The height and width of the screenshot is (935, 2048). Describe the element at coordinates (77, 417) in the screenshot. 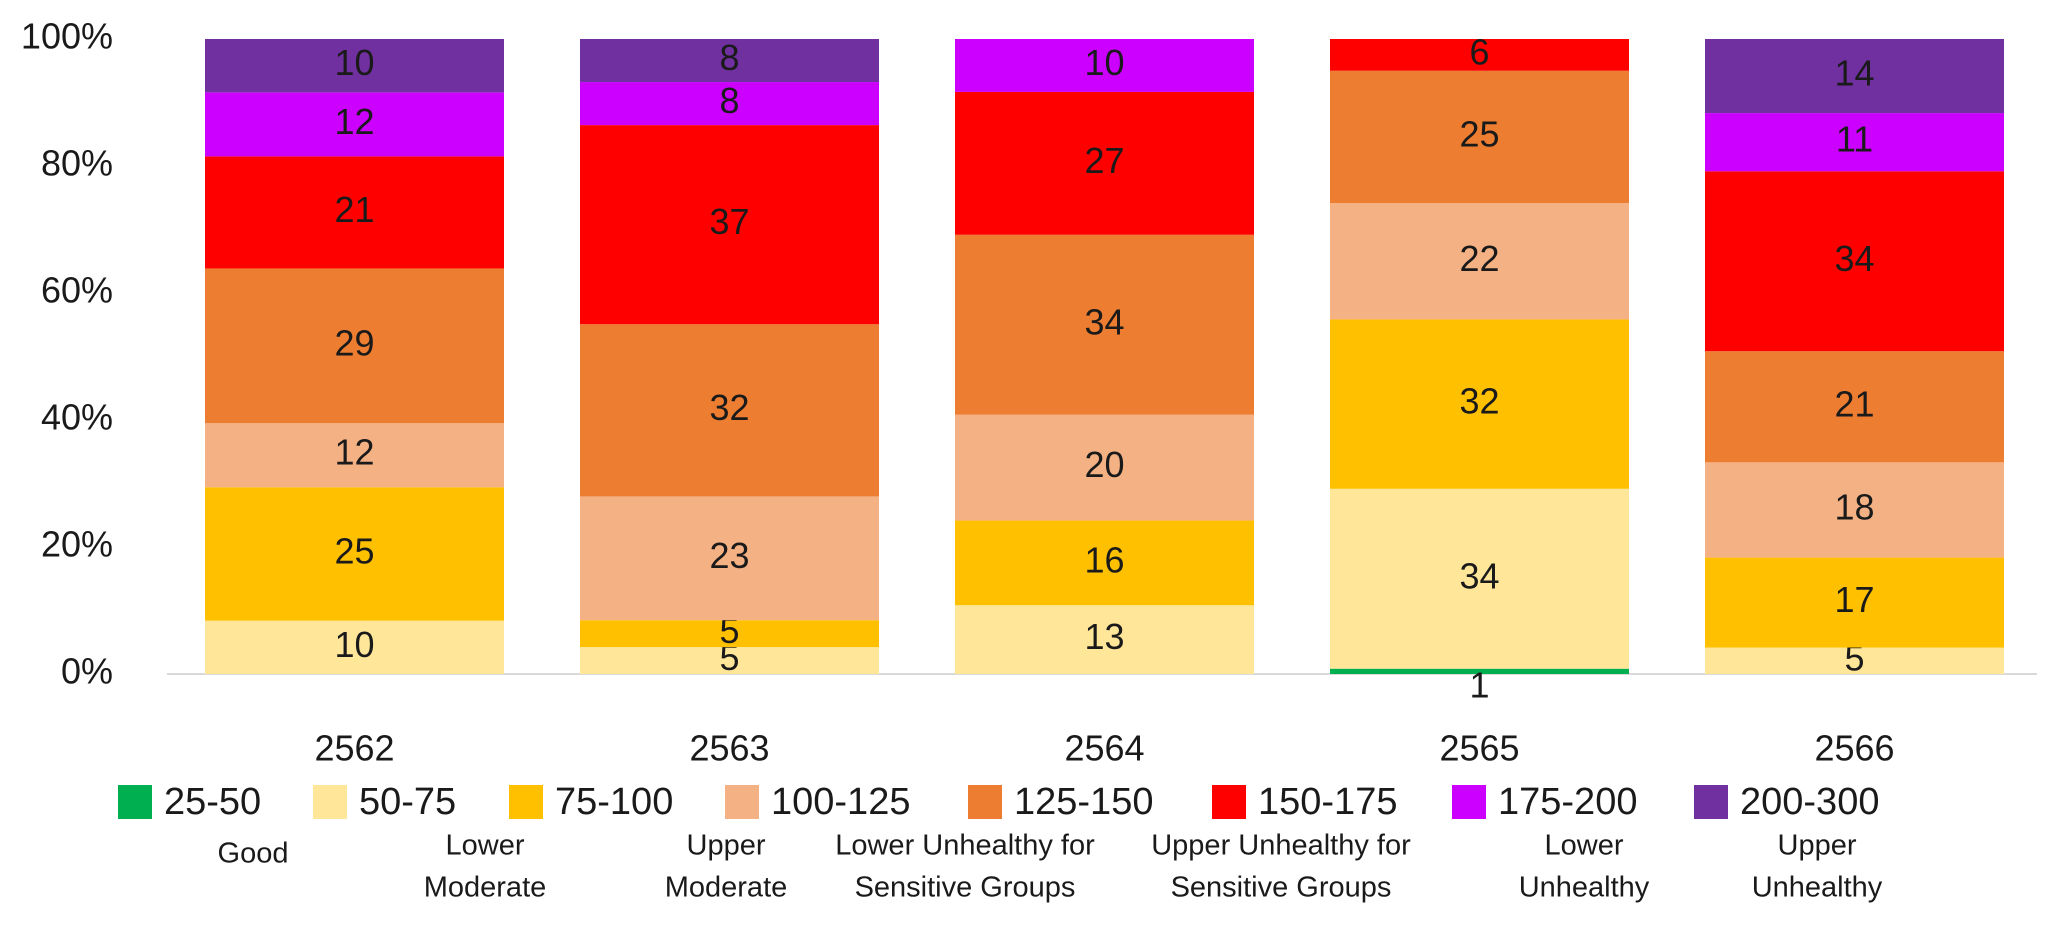

I see `y-tick-label: 40%` at that location.